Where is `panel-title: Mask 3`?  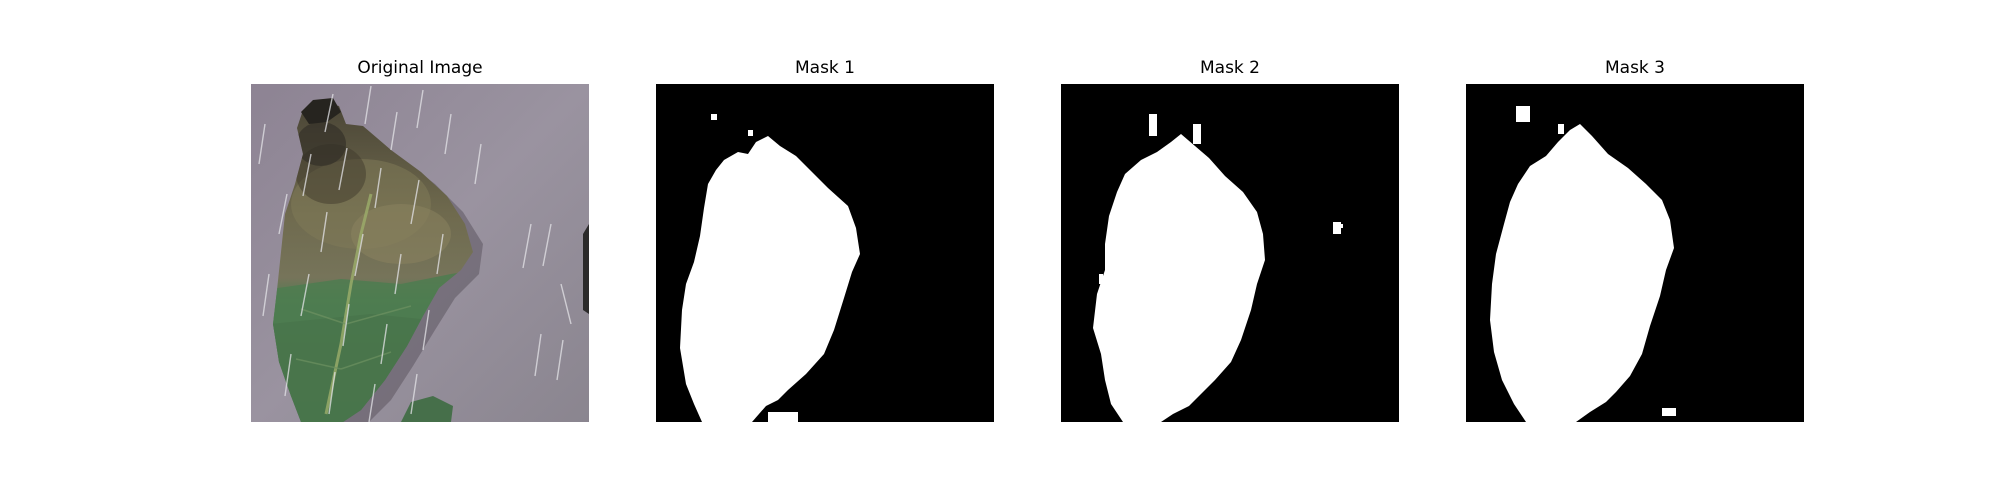
panel-title: Mask 3 is located at coordinates (1634, 68).